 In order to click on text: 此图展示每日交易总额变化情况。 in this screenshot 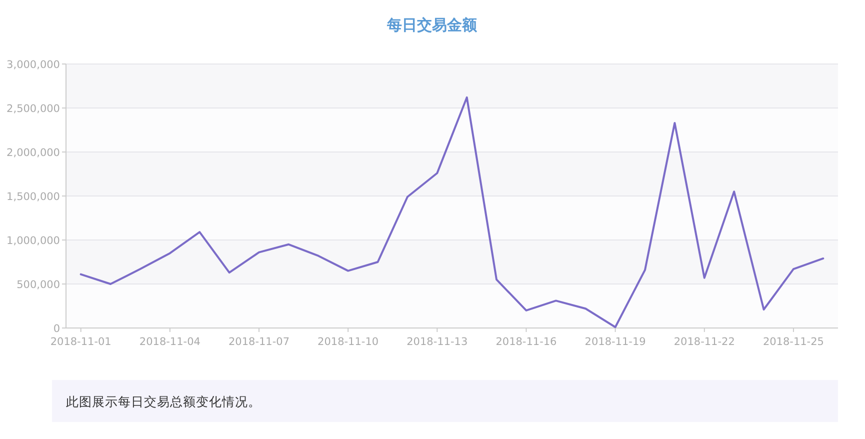, I will do `click(163, 401)`.